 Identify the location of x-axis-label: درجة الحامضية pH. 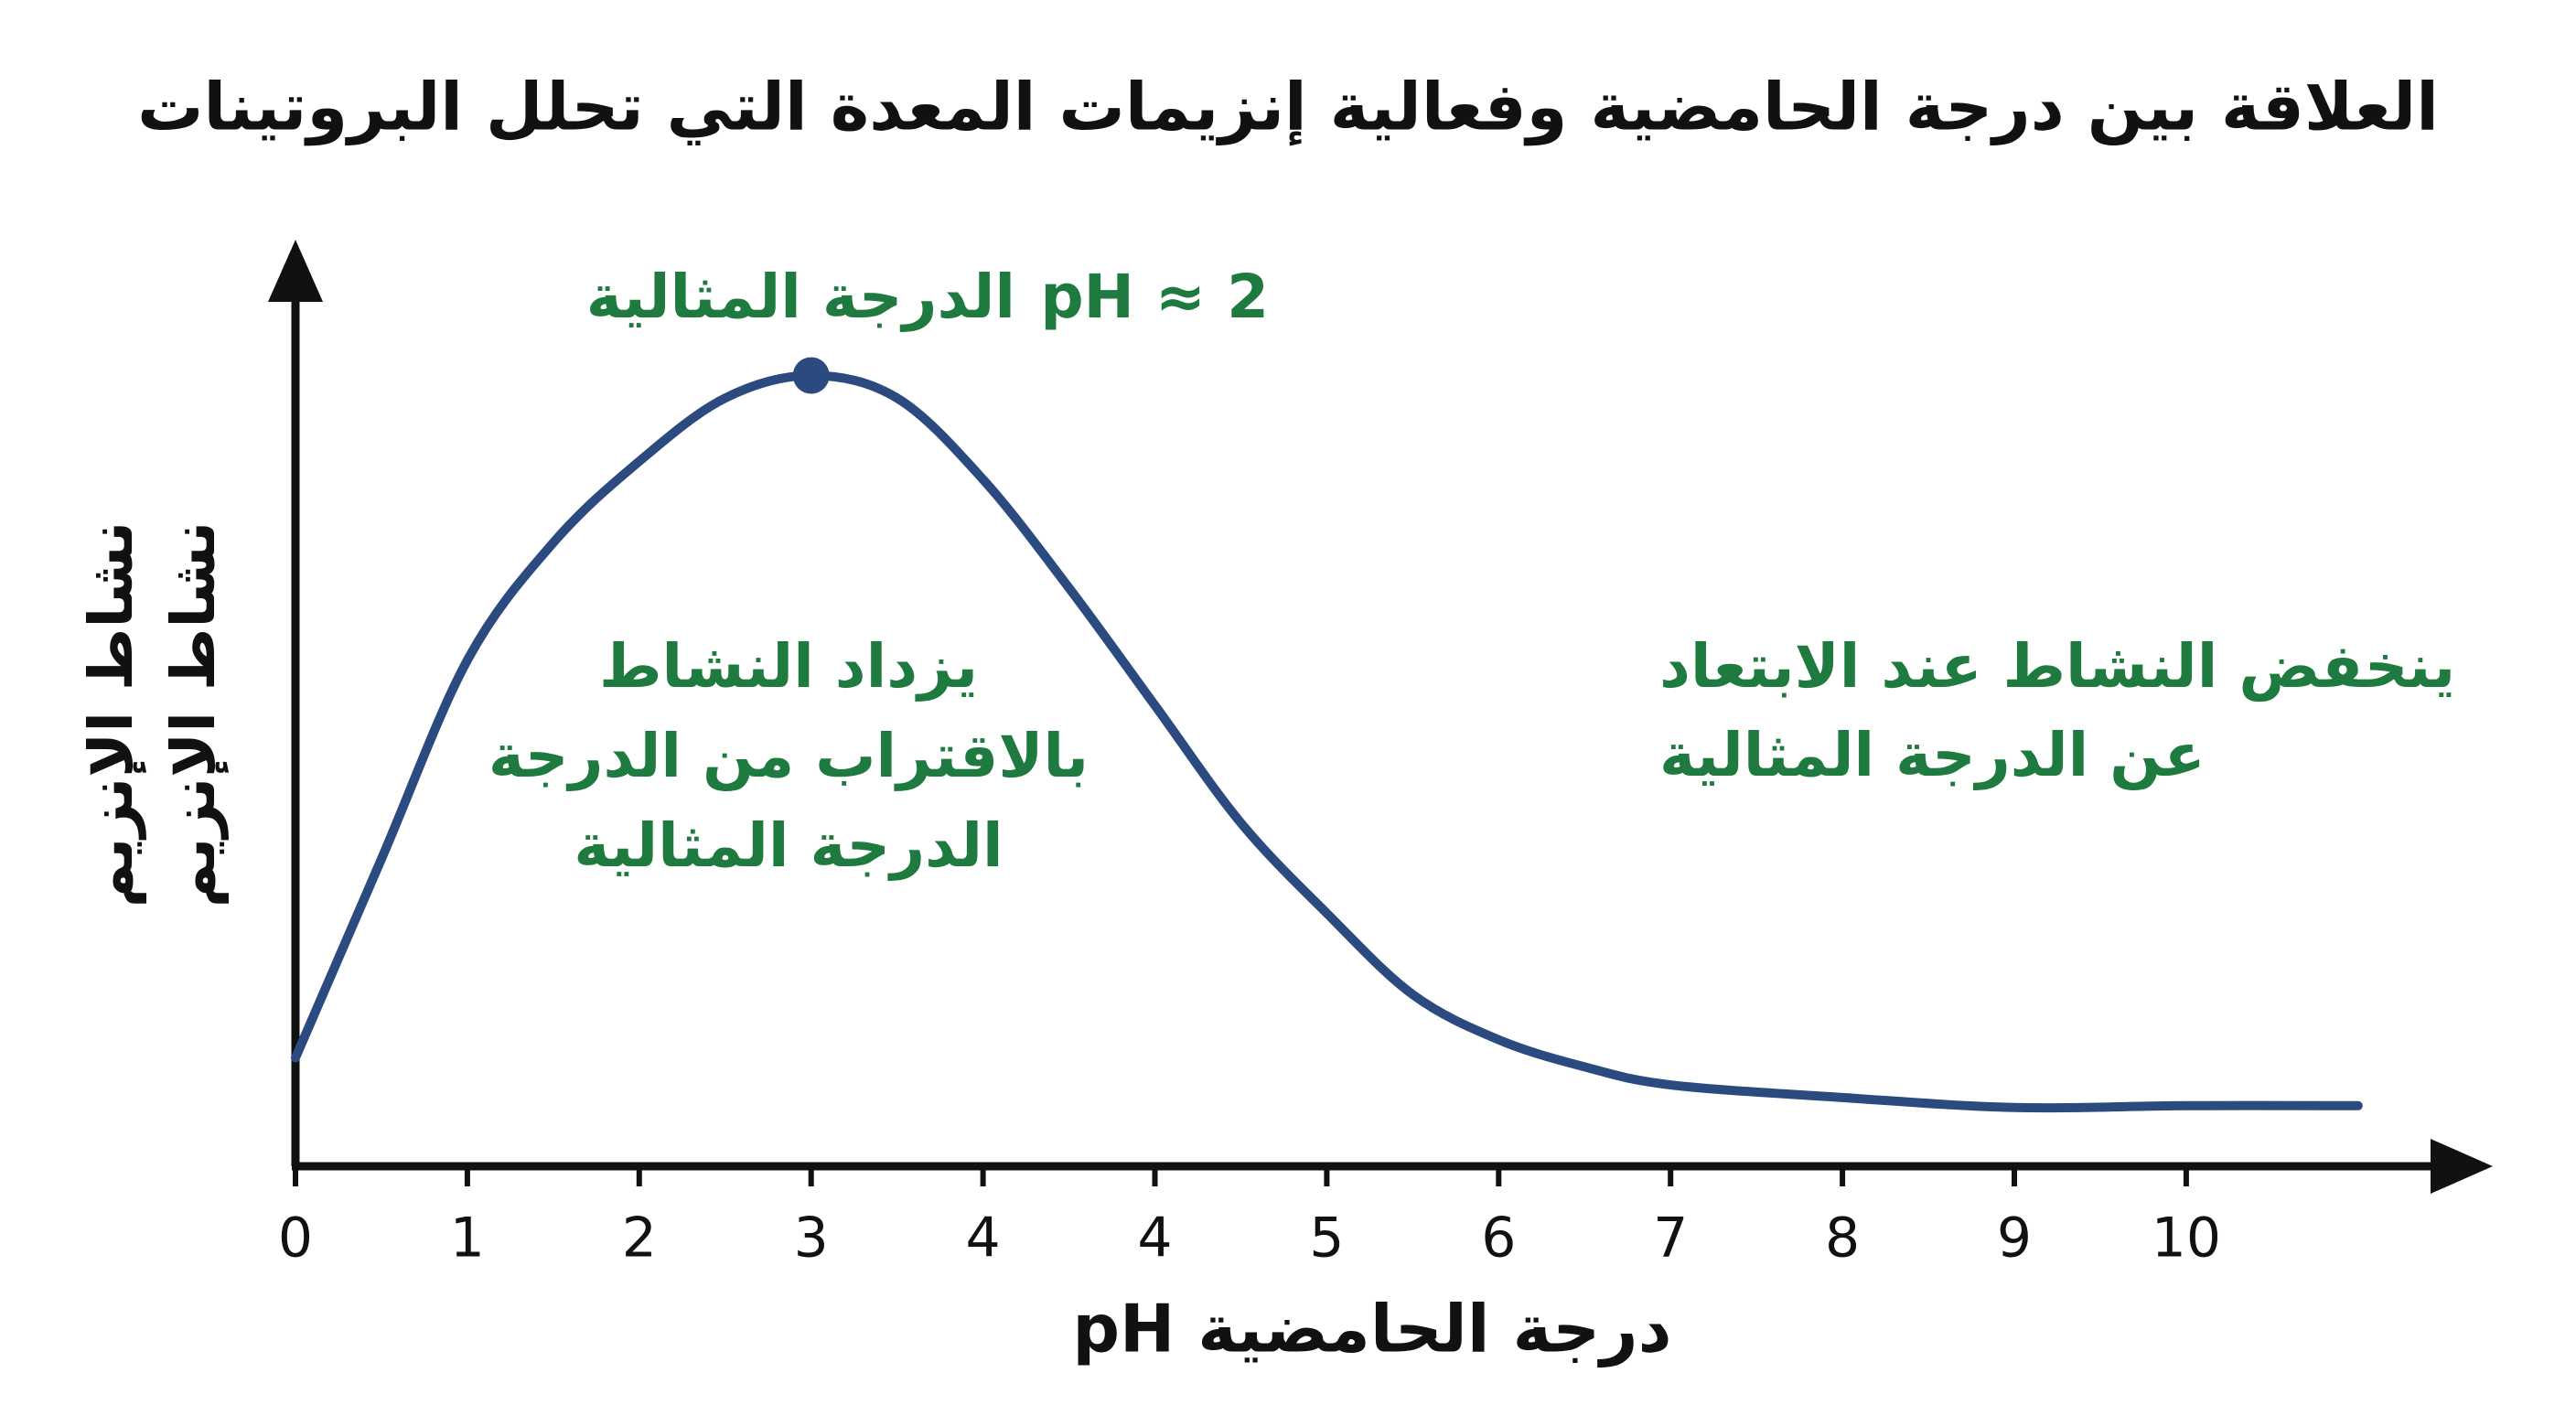
(1371, 1329).